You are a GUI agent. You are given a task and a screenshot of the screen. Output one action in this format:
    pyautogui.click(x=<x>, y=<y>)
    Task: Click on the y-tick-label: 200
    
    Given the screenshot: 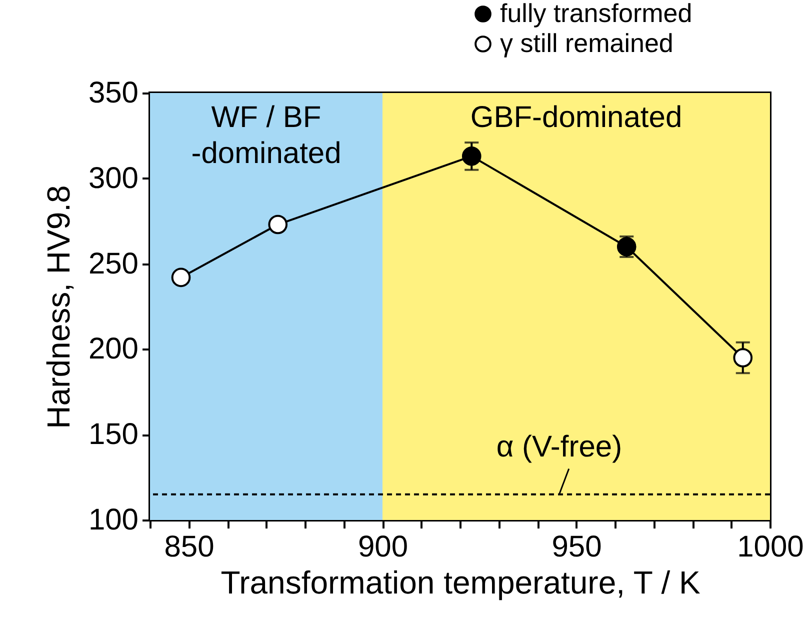 What is the action you would take?
    pyautogui.click(x=113, y=349)
    